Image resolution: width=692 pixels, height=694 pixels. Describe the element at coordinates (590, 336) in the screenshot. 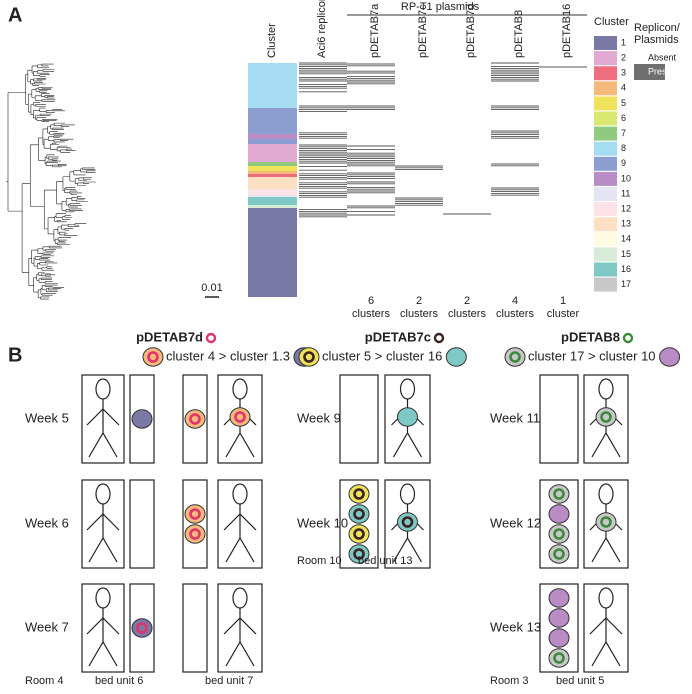

I see `group-title: pDETAB8` at that location.